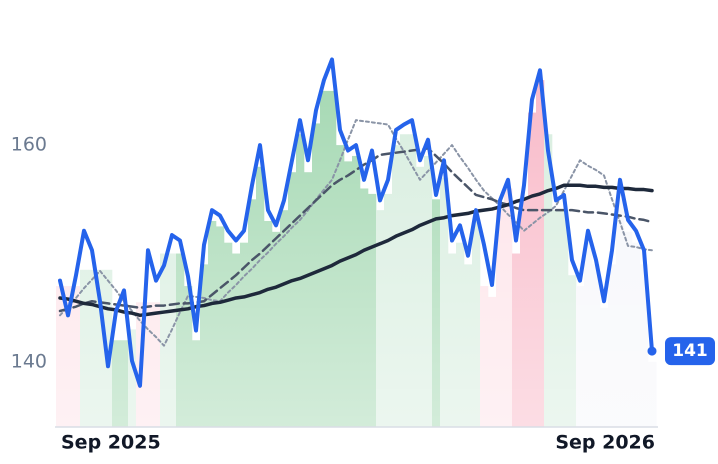 This screenshot has height=464, width=718. What do you see at coordinates (29, 145) in the screenshot?
I see `y-tick-label: 160` at bounding box center [29, 145].